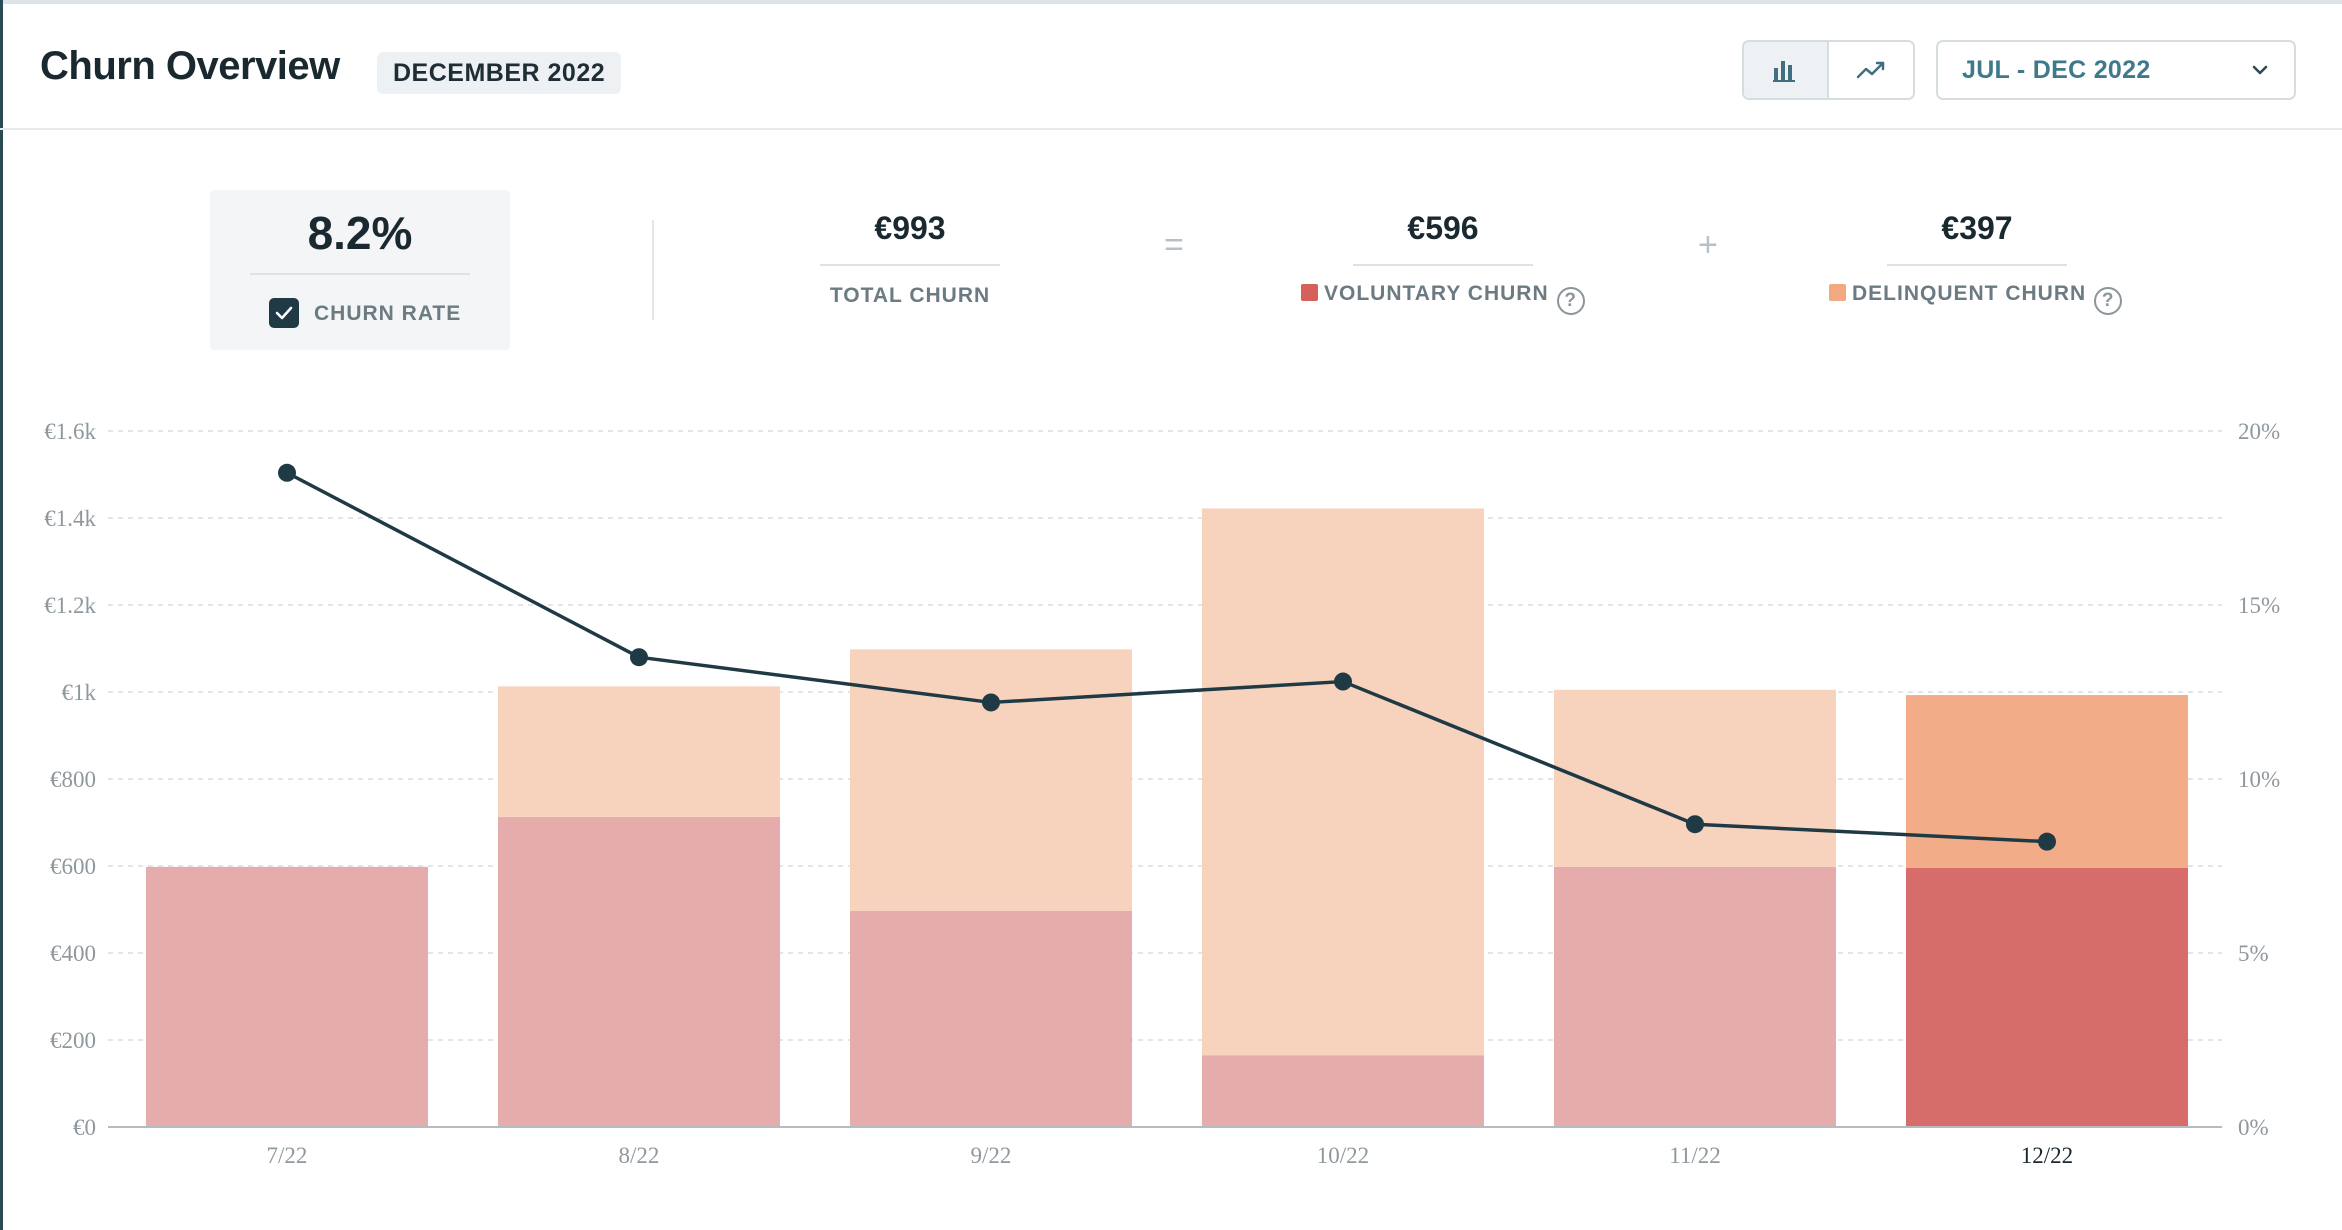  I want to click on x-tick-label: 9/22, so click(991, 1155).